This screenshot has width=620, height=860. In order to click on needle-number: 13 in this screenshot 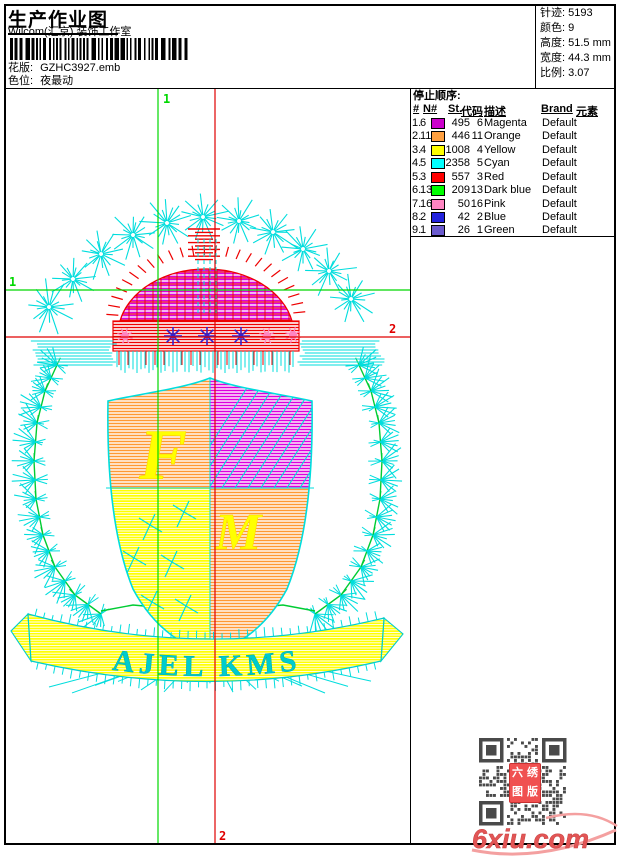, I will do `click(426, 190)`.